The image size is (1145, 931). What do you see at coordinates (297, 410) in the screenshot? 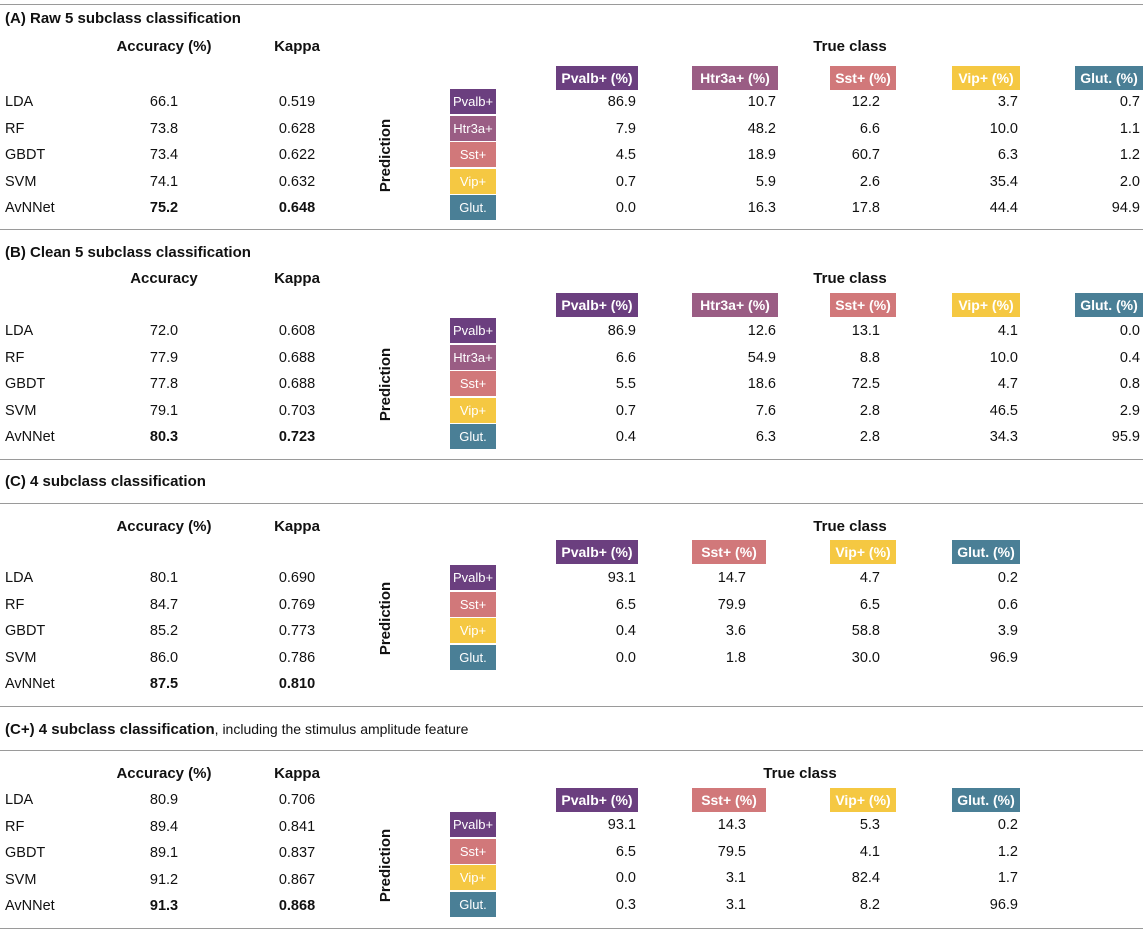
I see `kappa-value: 0.703` at bounding box center [297, 410].